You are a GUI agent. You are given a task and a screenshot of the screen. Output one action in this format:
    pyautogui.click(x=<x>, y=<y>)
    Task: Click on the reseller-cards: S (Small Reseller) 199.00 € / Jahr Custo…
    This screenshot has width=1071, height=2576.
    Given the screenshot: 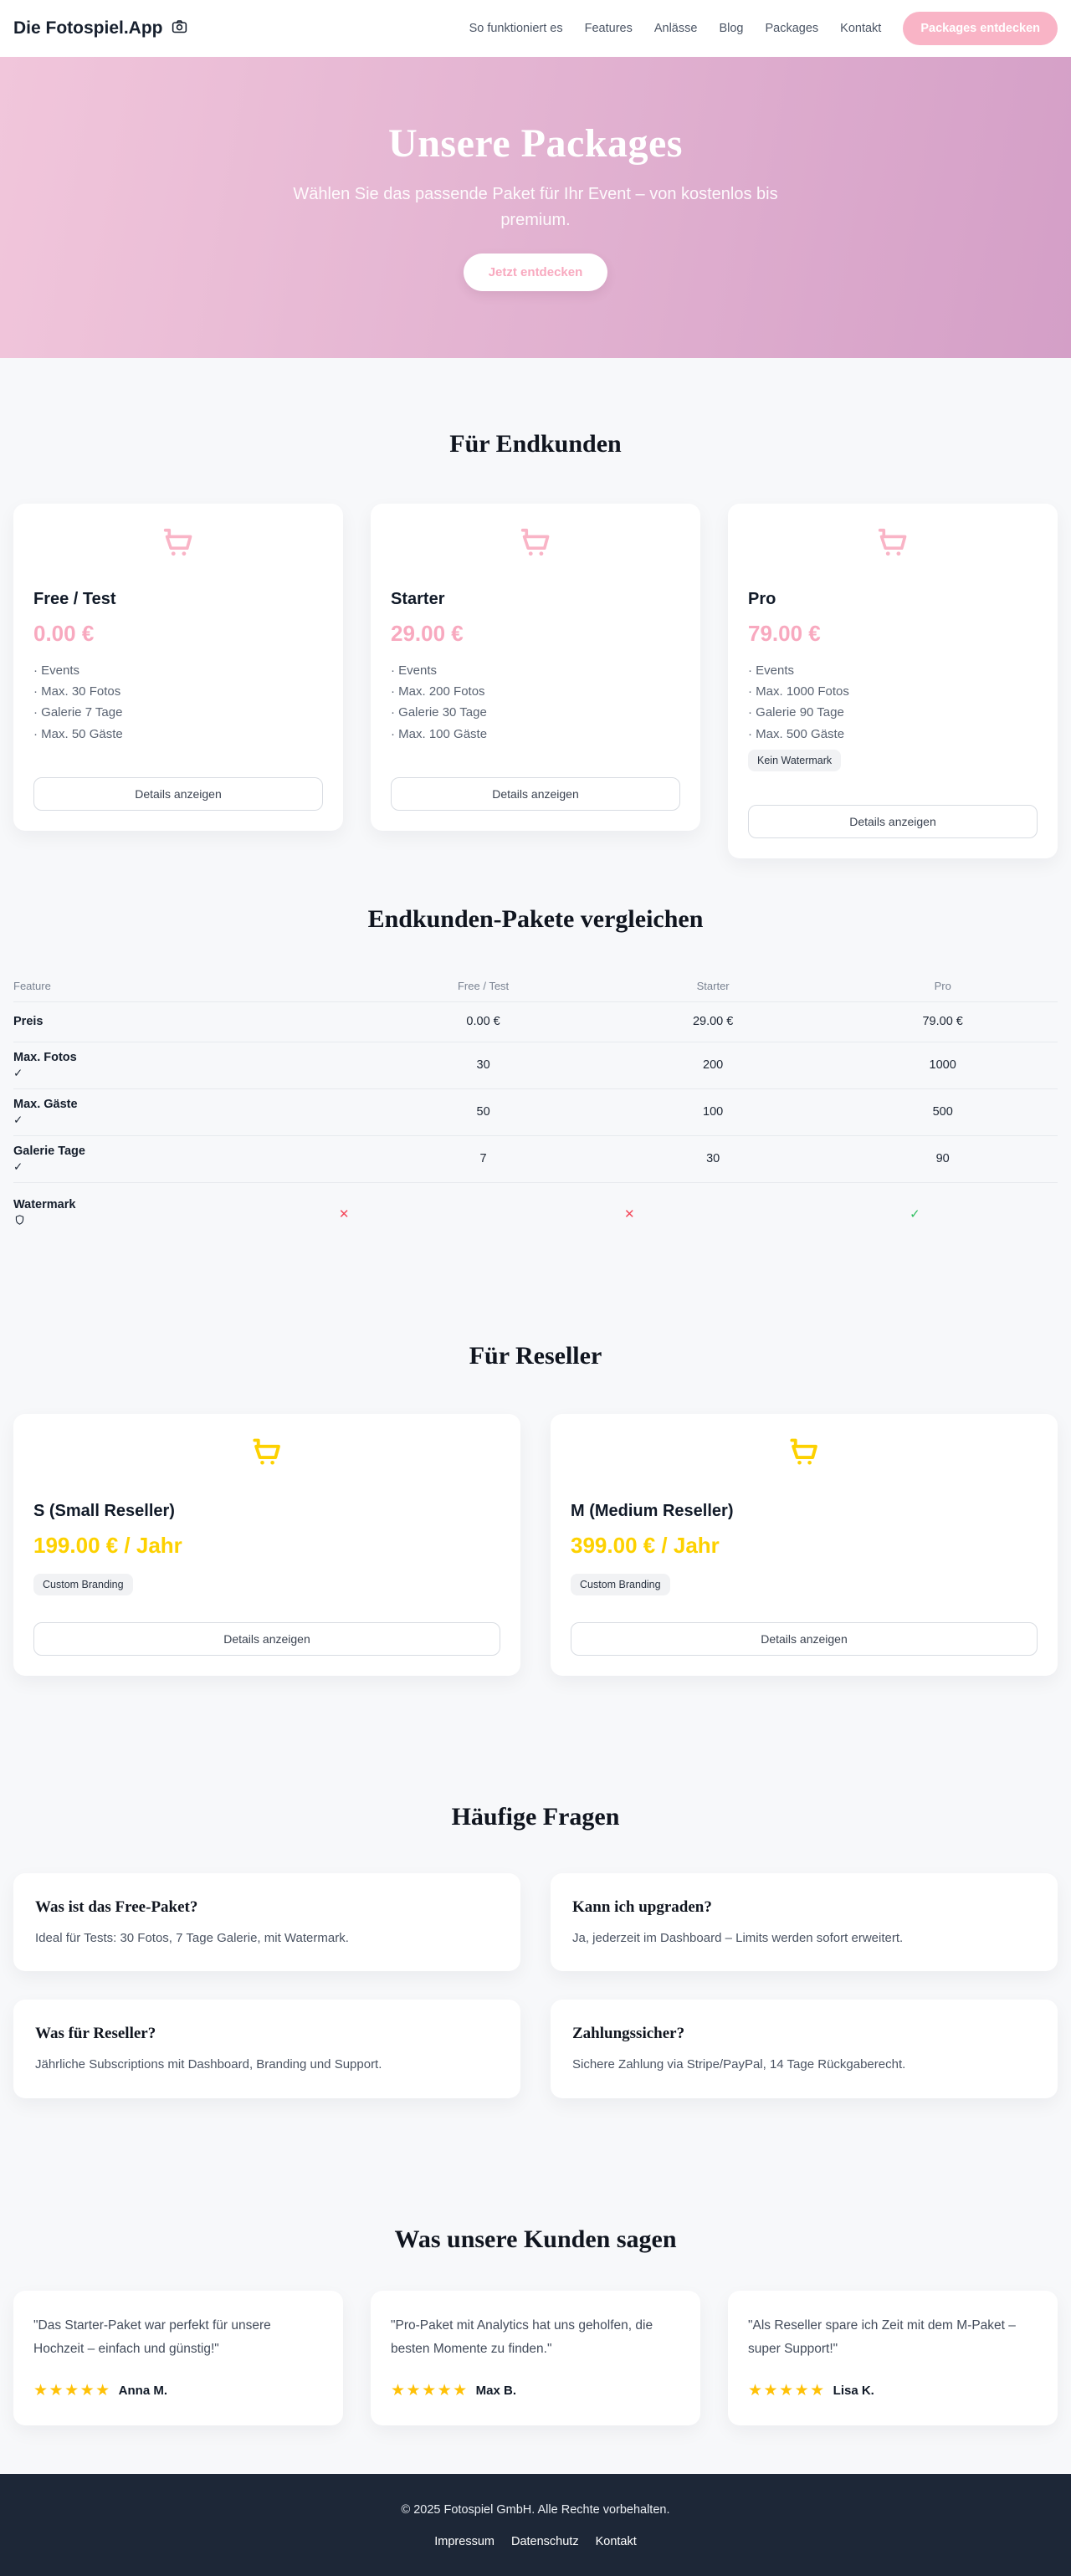 What is the action you would take?
    pyautogui.click(x=535, y=1545)
    